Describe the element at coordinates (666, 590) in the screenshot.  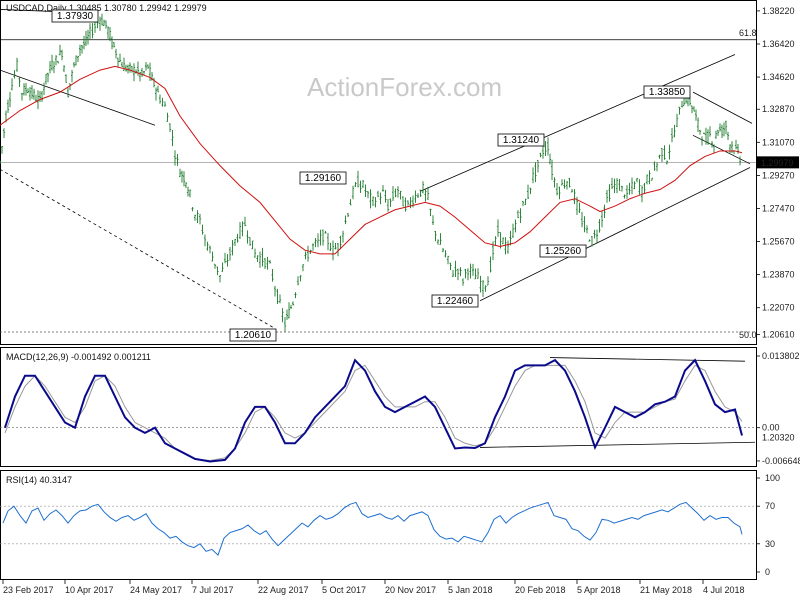
I see `date-tick-label: 21 May 2018` at that location.